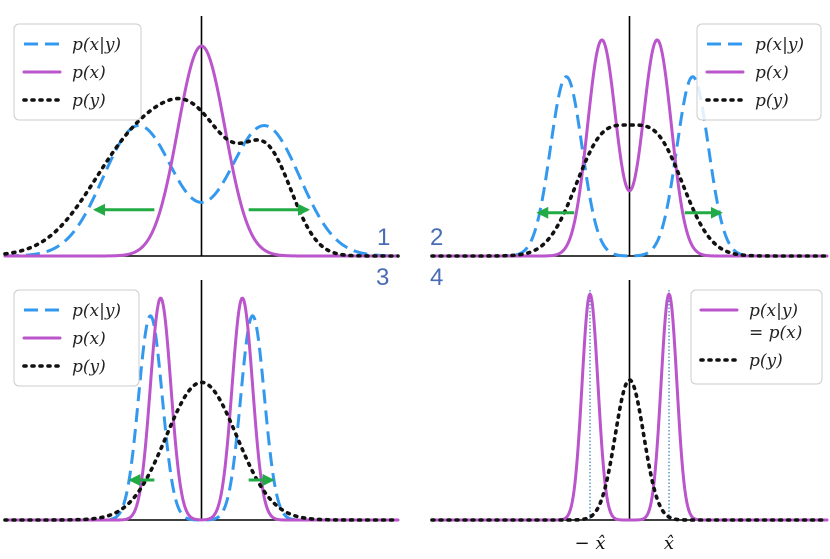  What do you see at coordinates (669, 543) in the screenshot?
I see `x-tick-label-1: x̂` at bounding box center [669, 543].